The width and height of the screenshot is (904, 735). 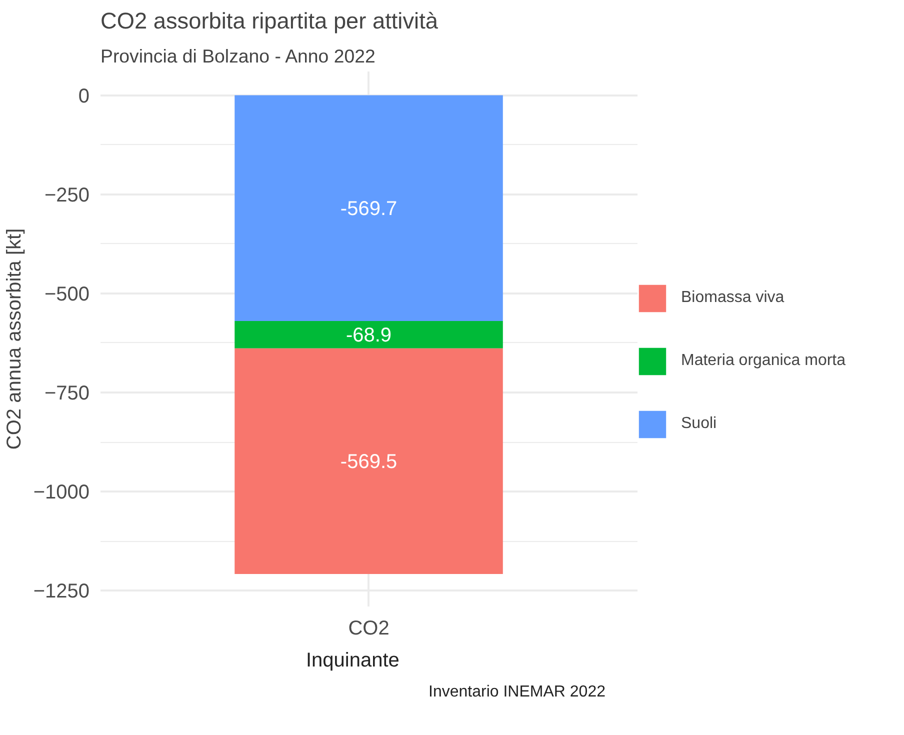 What do you see at coordinates (732, 298) in the screenshot?
I see `legend-label: Biomassa viva` at bounding box center [732, 298].